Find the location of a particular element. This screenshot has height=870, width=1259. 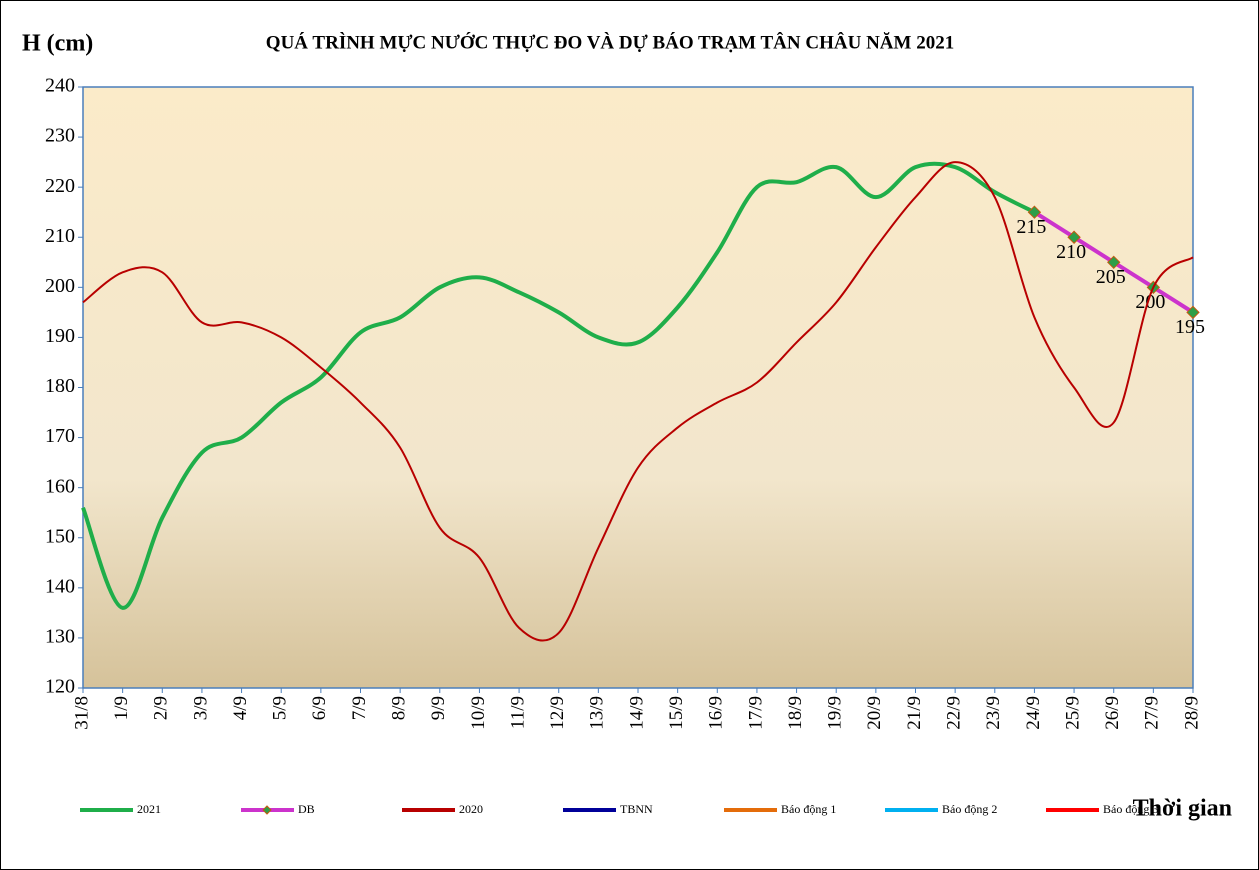

data-label: 195 is located at coordinates (1190, 327).